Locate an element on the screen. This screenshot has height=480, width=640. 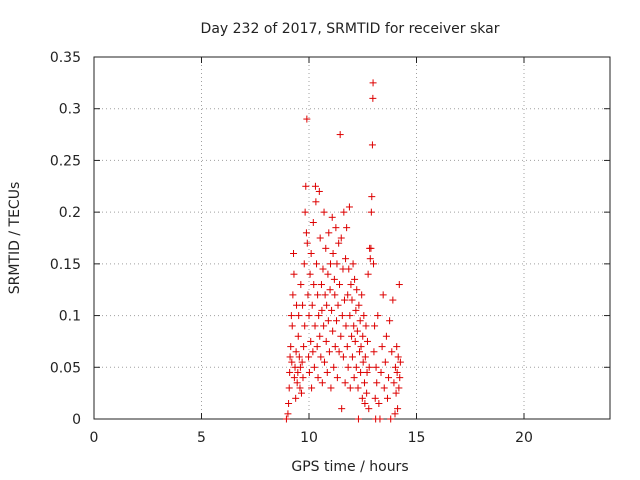
x-tick-label: 15 is located at coordinates (417, 438).